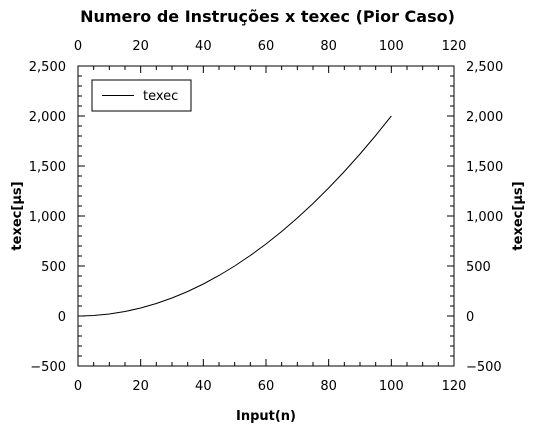 The image size is (535, 437). I want to click on x-tick-label-top: 80, so click(328, 46).